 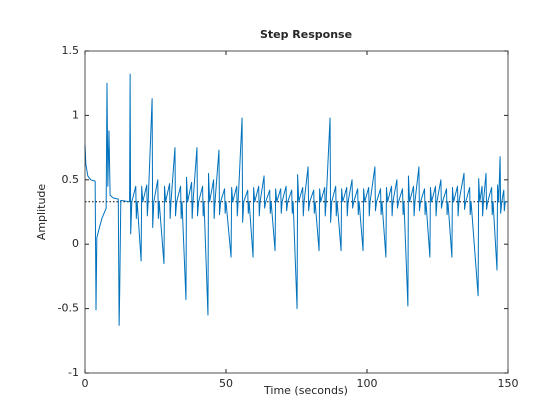 I want to click on y-tick-label: 1.5, so click(x=71, y=50).